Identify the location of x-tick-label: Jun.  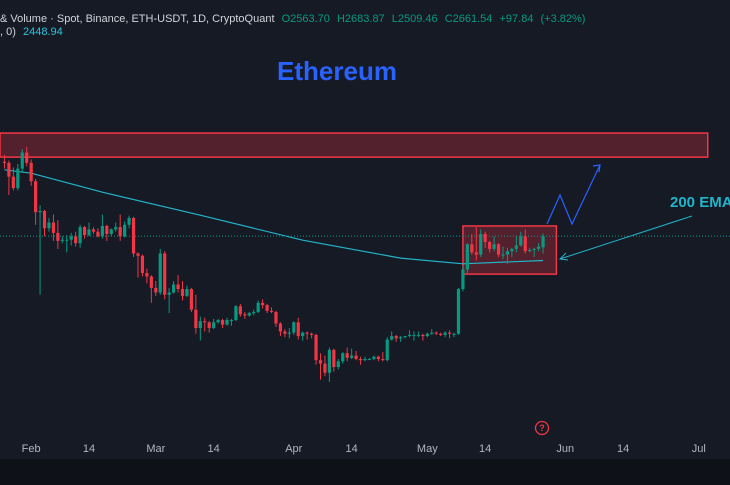
(565, 449).